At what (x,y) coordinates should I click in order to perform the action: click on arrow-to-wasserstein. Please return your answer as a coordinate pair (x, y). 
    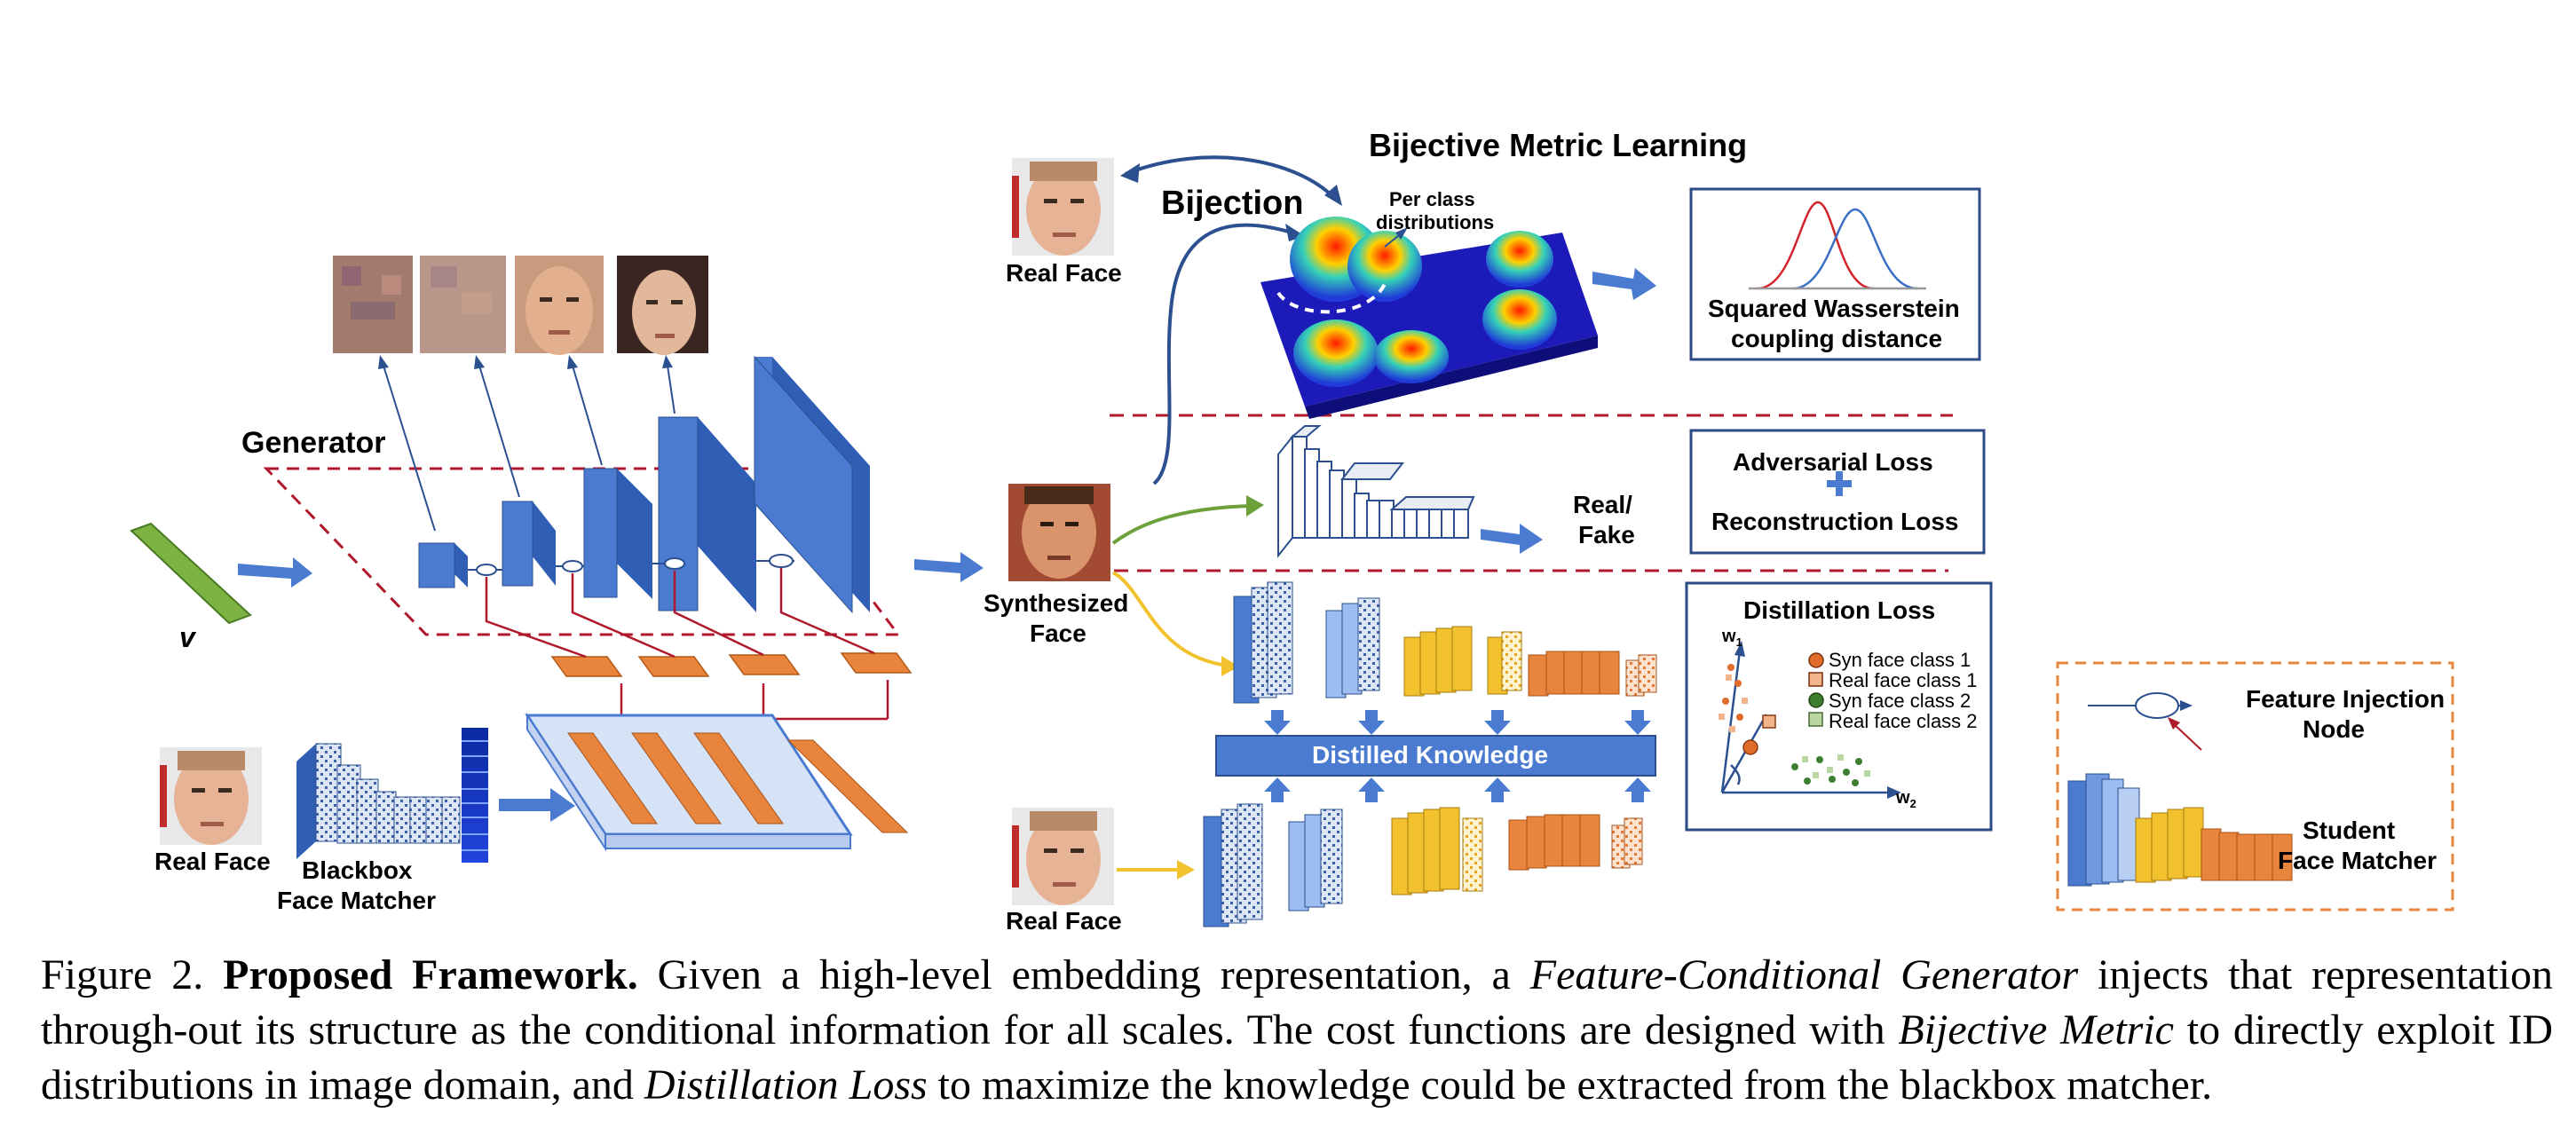
    Looking at the image, I should click on (1624, 284).